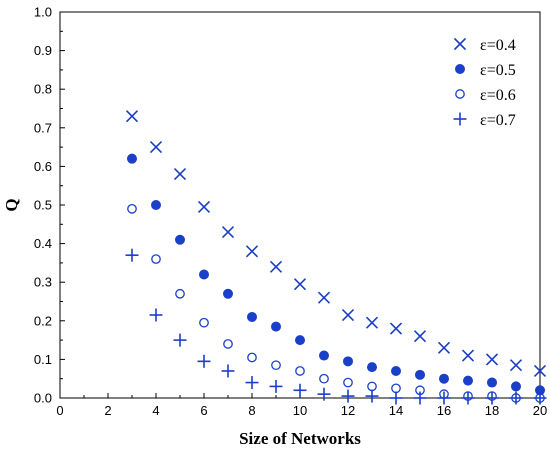 The height and width of the screenshot is (452, 550). I want to click on y-tick-label: 0.8, so click(43, 89).